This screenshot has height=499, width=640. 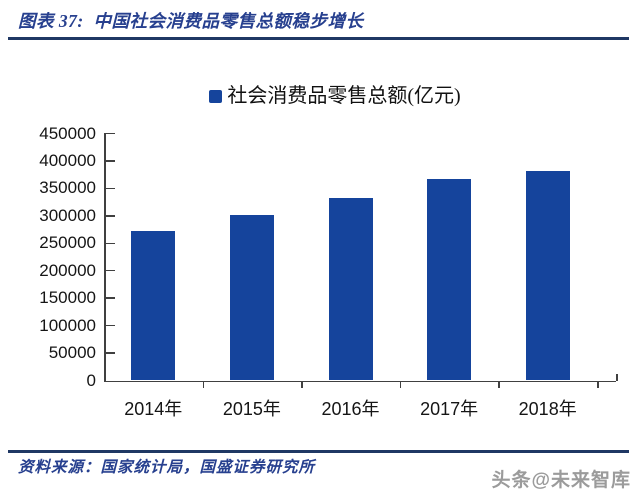 I want to click on legend: 社会消费品零售总额(亿元), so click(x=335, y=96).